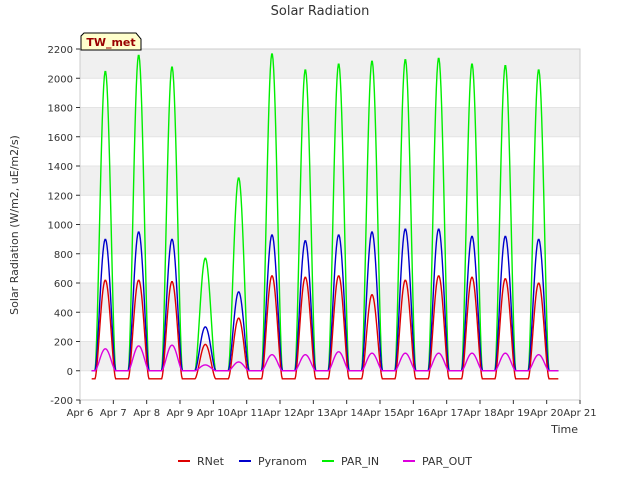  I want to click on x-tick-label: Apr 10, so click(213, 413).